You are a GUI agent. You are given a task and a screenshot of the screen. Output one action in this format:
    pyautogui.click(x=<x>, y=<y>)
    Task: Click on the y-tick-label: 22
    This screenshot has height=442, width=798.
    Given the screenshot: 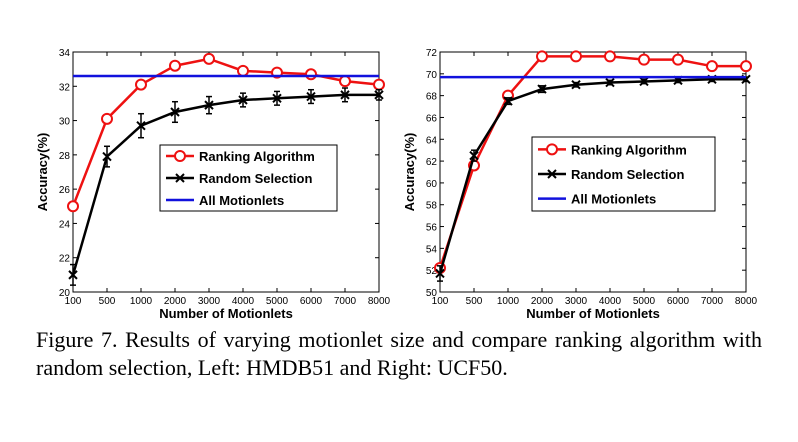 What is the action you would take?
    pyautogui.click(x=65, y=259)
    